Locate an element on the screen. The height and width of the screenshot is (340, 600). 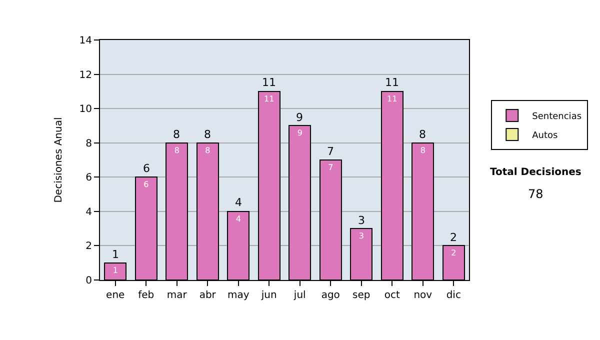
total-label: 3 is located at coordinates (361, 220).